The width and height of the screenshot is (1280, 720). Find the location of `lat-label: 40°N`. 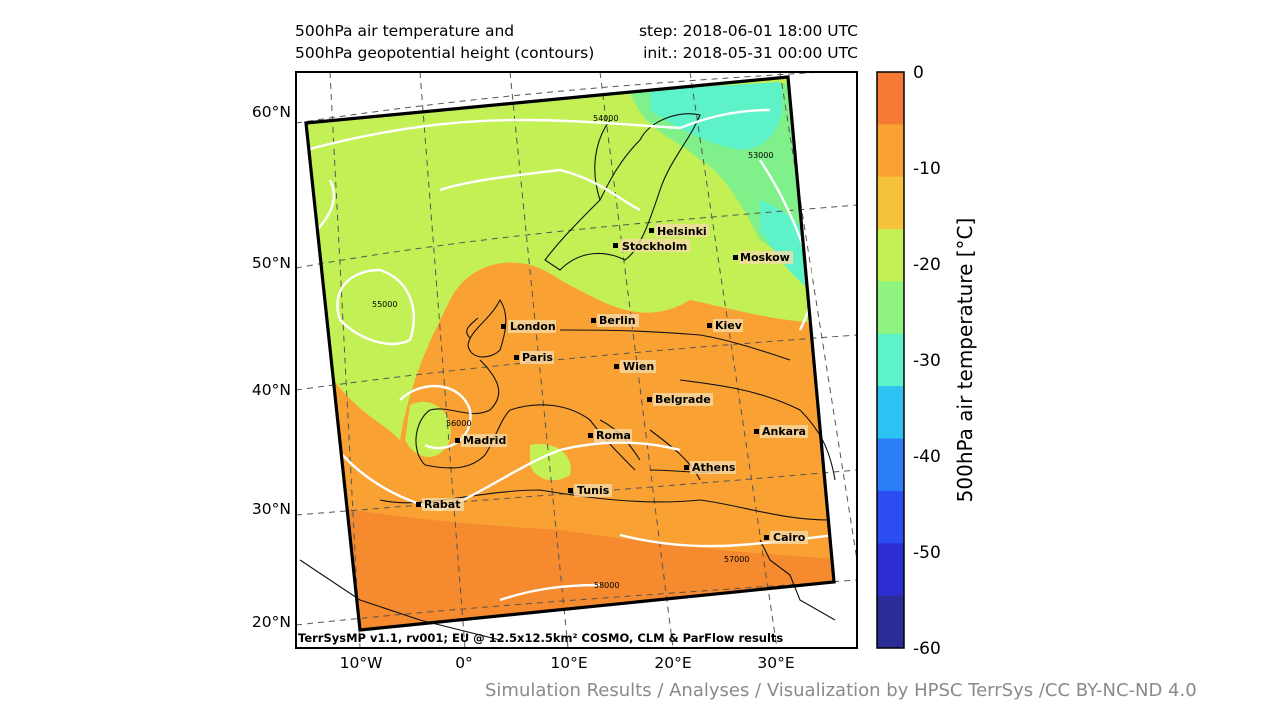

lat-label: 40°N is located at coordinates (271, 390).